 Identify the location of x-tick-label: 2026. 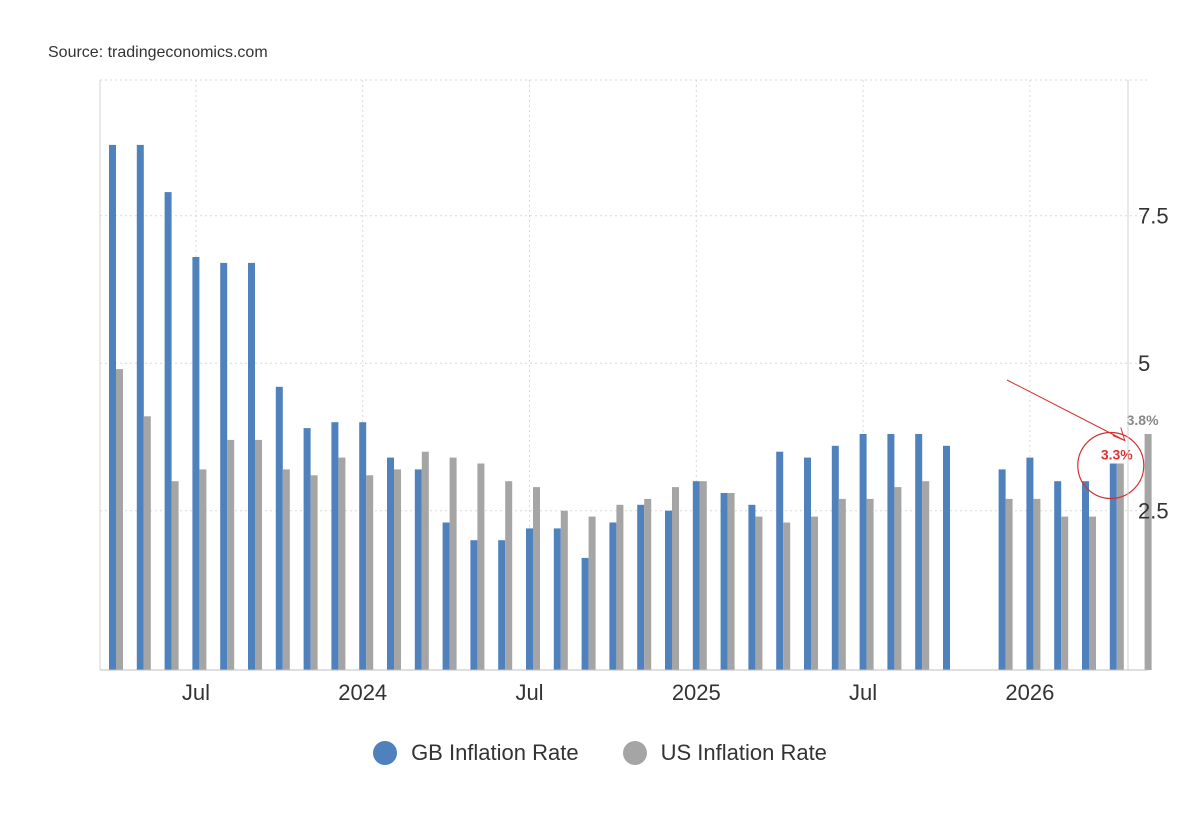
(1029, 692).